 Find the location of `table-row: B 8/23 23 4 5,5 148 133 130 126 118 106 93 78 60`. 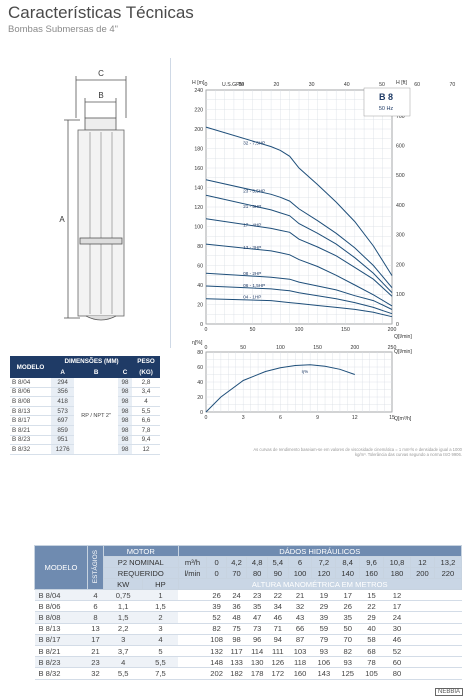

table-row: B 8/23 23 4 5,5 148 133 130 126 118 106 93 78 60 is located at coordinates (248, 662).